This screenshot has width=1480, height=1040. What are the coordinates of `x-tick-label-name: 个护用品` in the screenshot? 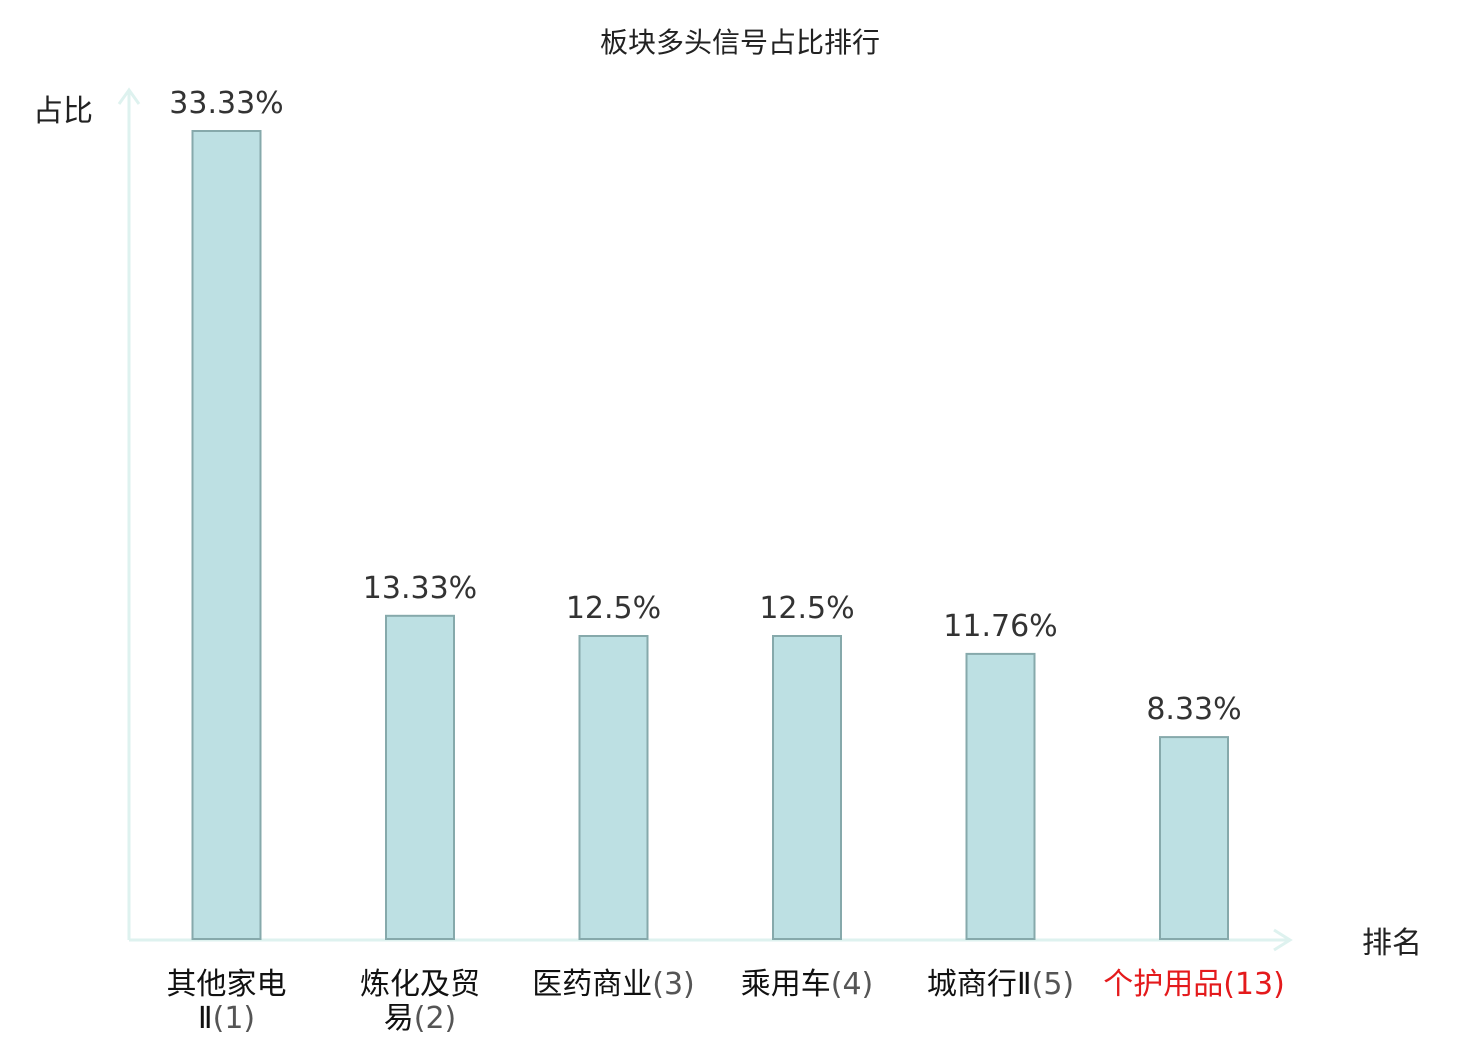 It's located at (1163, 984).